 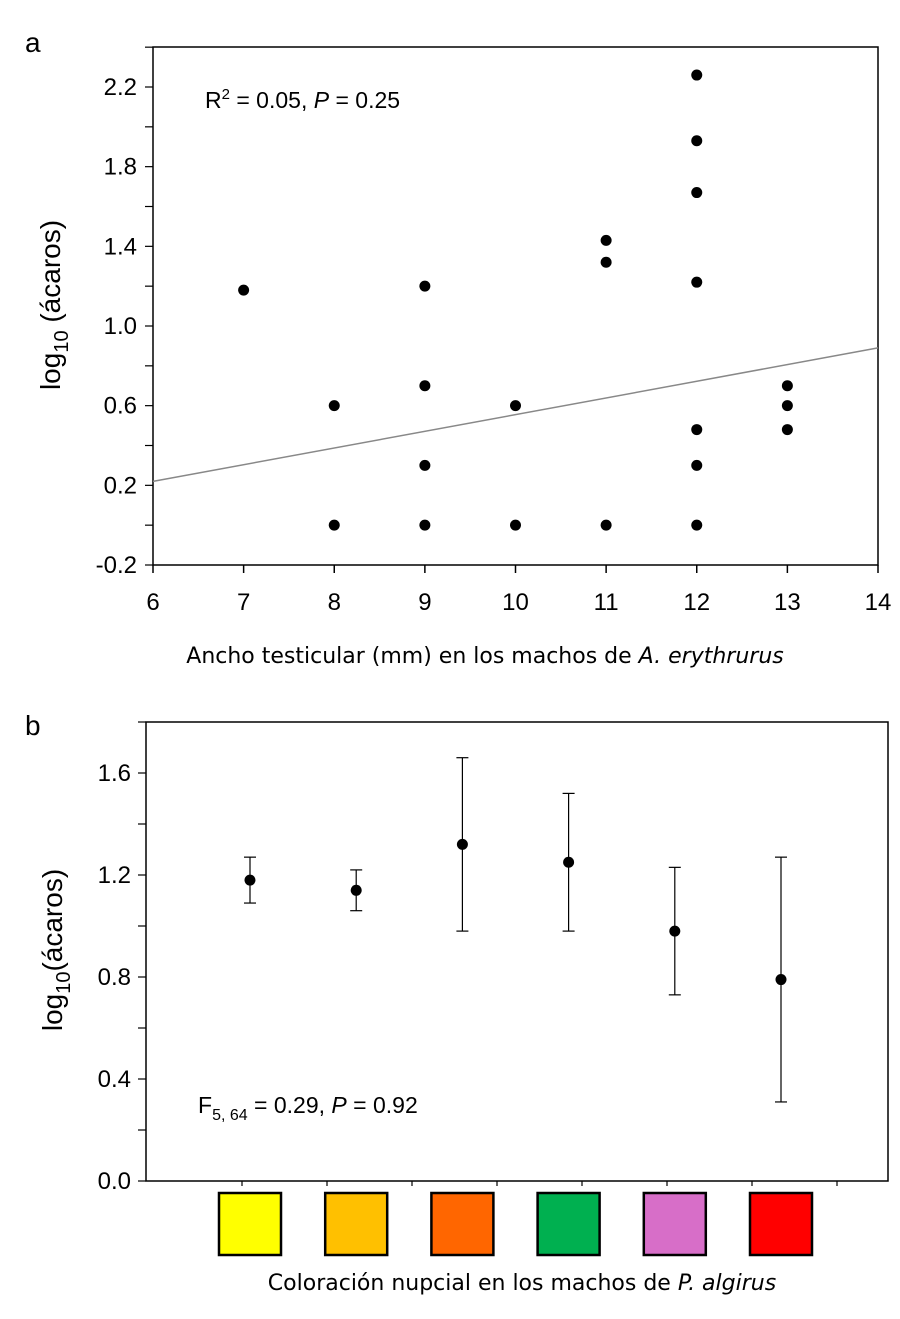 I want to click on plot-a-ylabel: log10 (ácaros), so click(x=54, y=305).